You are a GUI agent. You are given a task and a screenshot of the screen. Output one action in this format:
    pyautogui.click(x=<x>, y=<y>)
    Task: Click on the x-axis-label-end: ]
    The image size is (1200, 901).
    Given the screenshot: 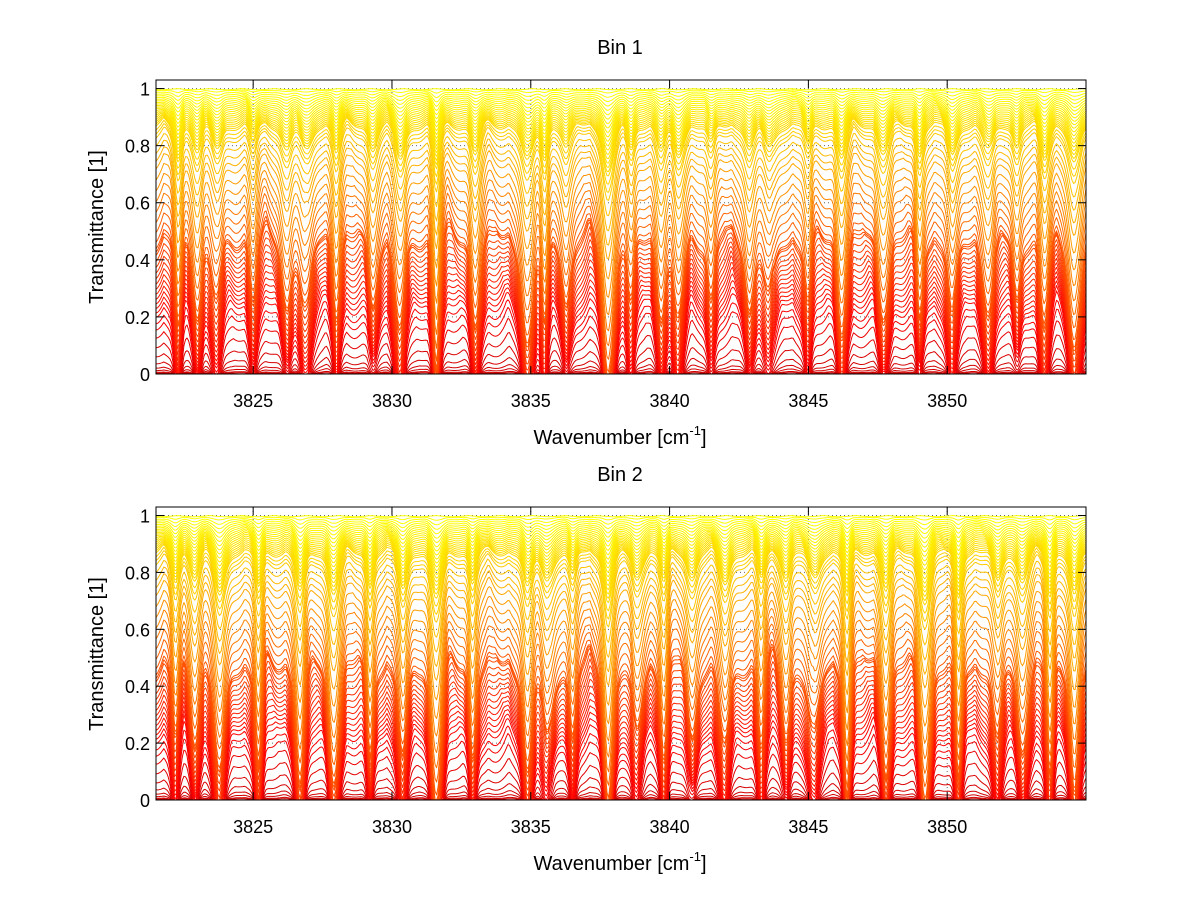 What is the action you would take?
    pyautogui.click(x=704, y=438)
    